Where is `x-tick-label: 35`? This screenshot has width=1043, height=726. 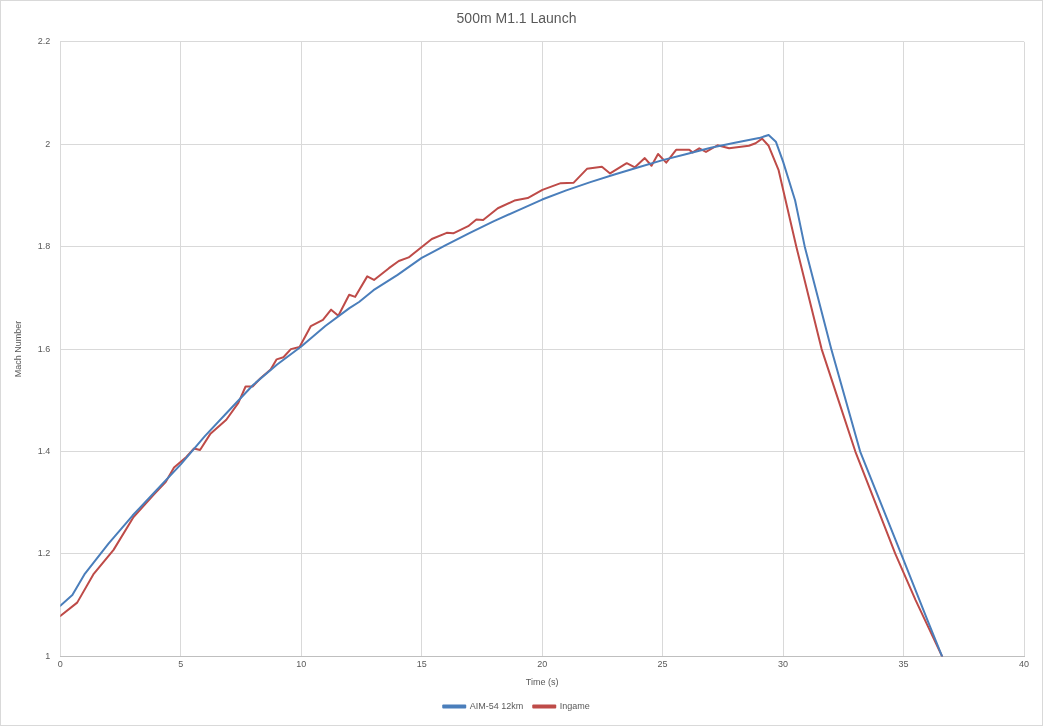
x-tick-label: 35 is located at coordinates (903, 664).